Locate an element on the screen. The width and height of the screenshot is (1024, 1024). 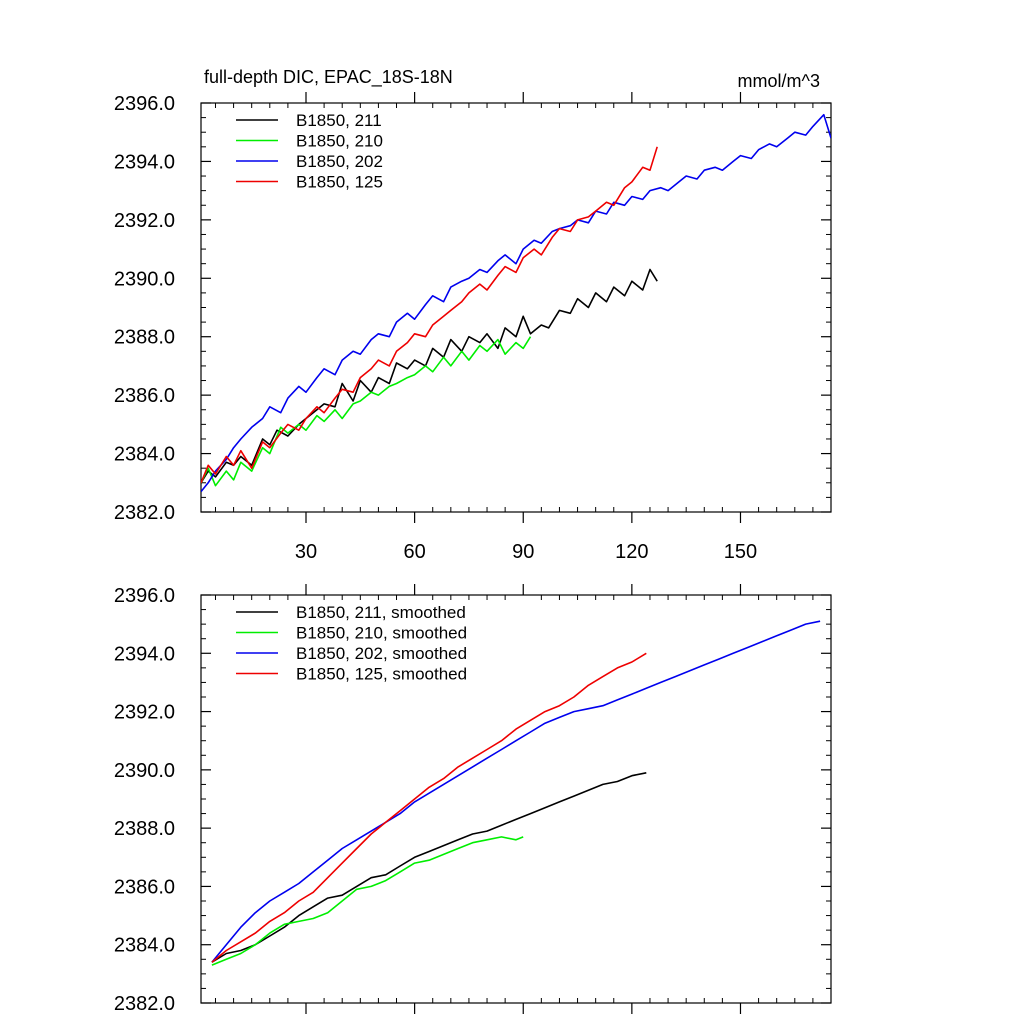
series-line-b1850-125-smoothed is located at coordinates (429, 807).